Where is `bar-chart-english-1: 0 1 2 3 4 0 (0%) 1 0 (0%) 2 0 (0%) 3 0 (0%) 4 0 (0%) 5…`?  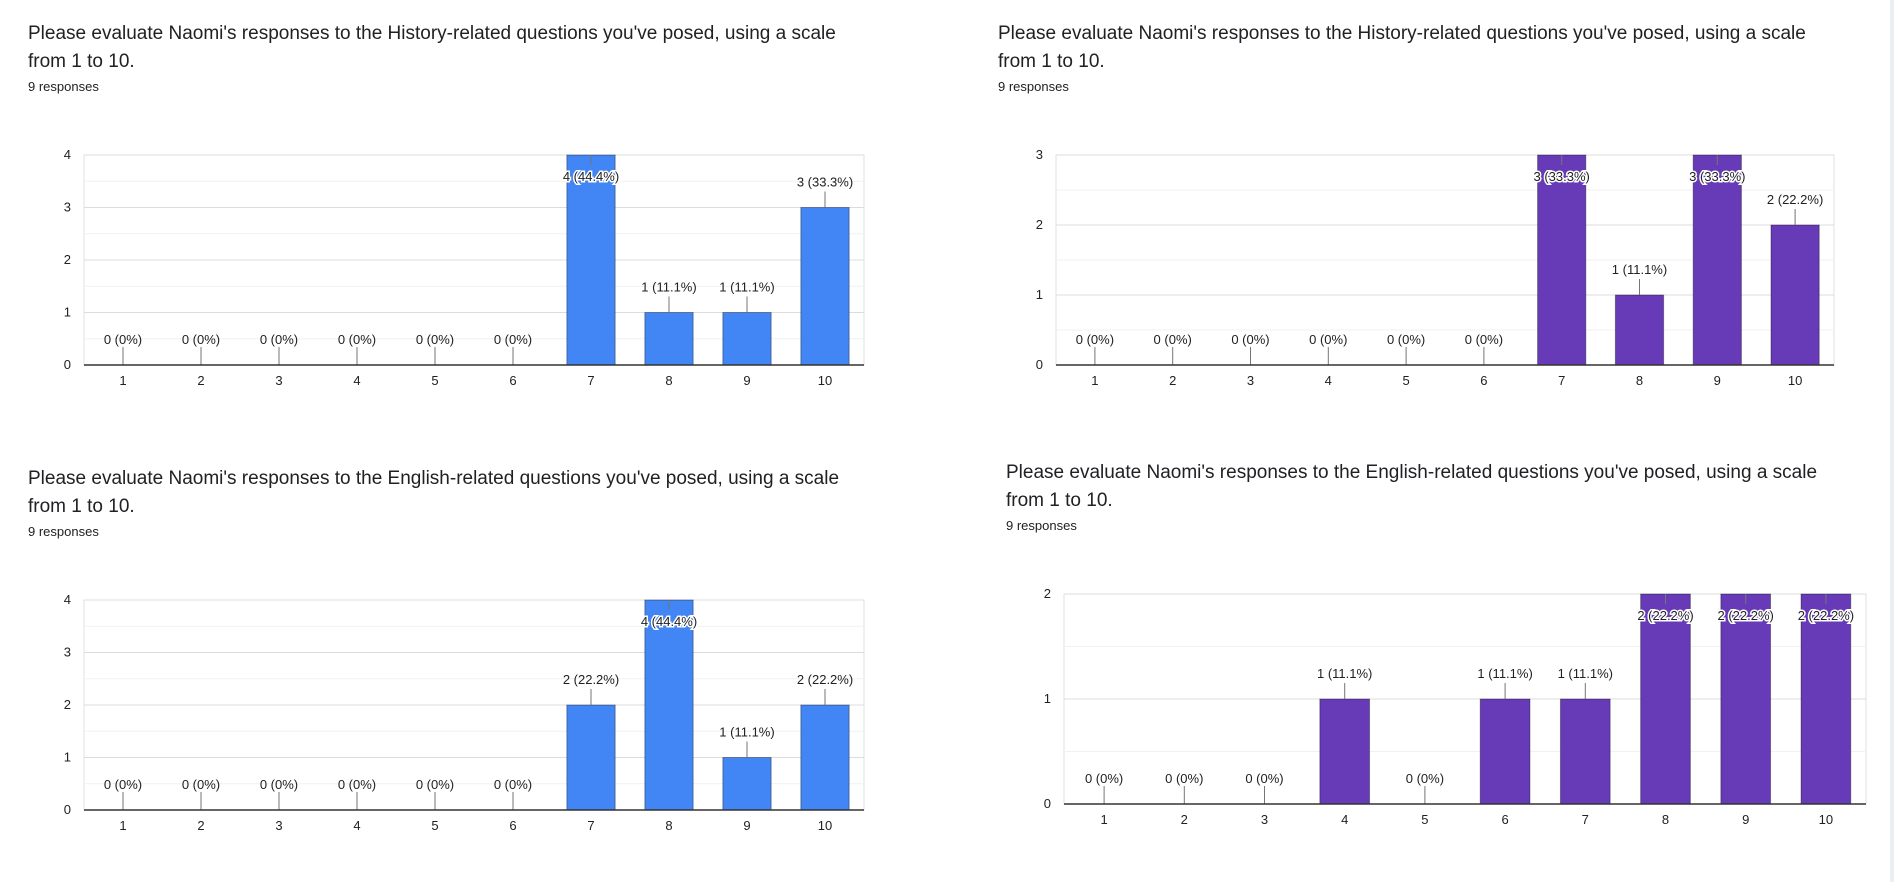
bar-chart-english-1: 0 1 2 3 4 0 (0%) 1 0 (0%) 2 0 (0%) 3 0 (0%) 4 0 (0%) 5… is located at coordinates (464, 712).